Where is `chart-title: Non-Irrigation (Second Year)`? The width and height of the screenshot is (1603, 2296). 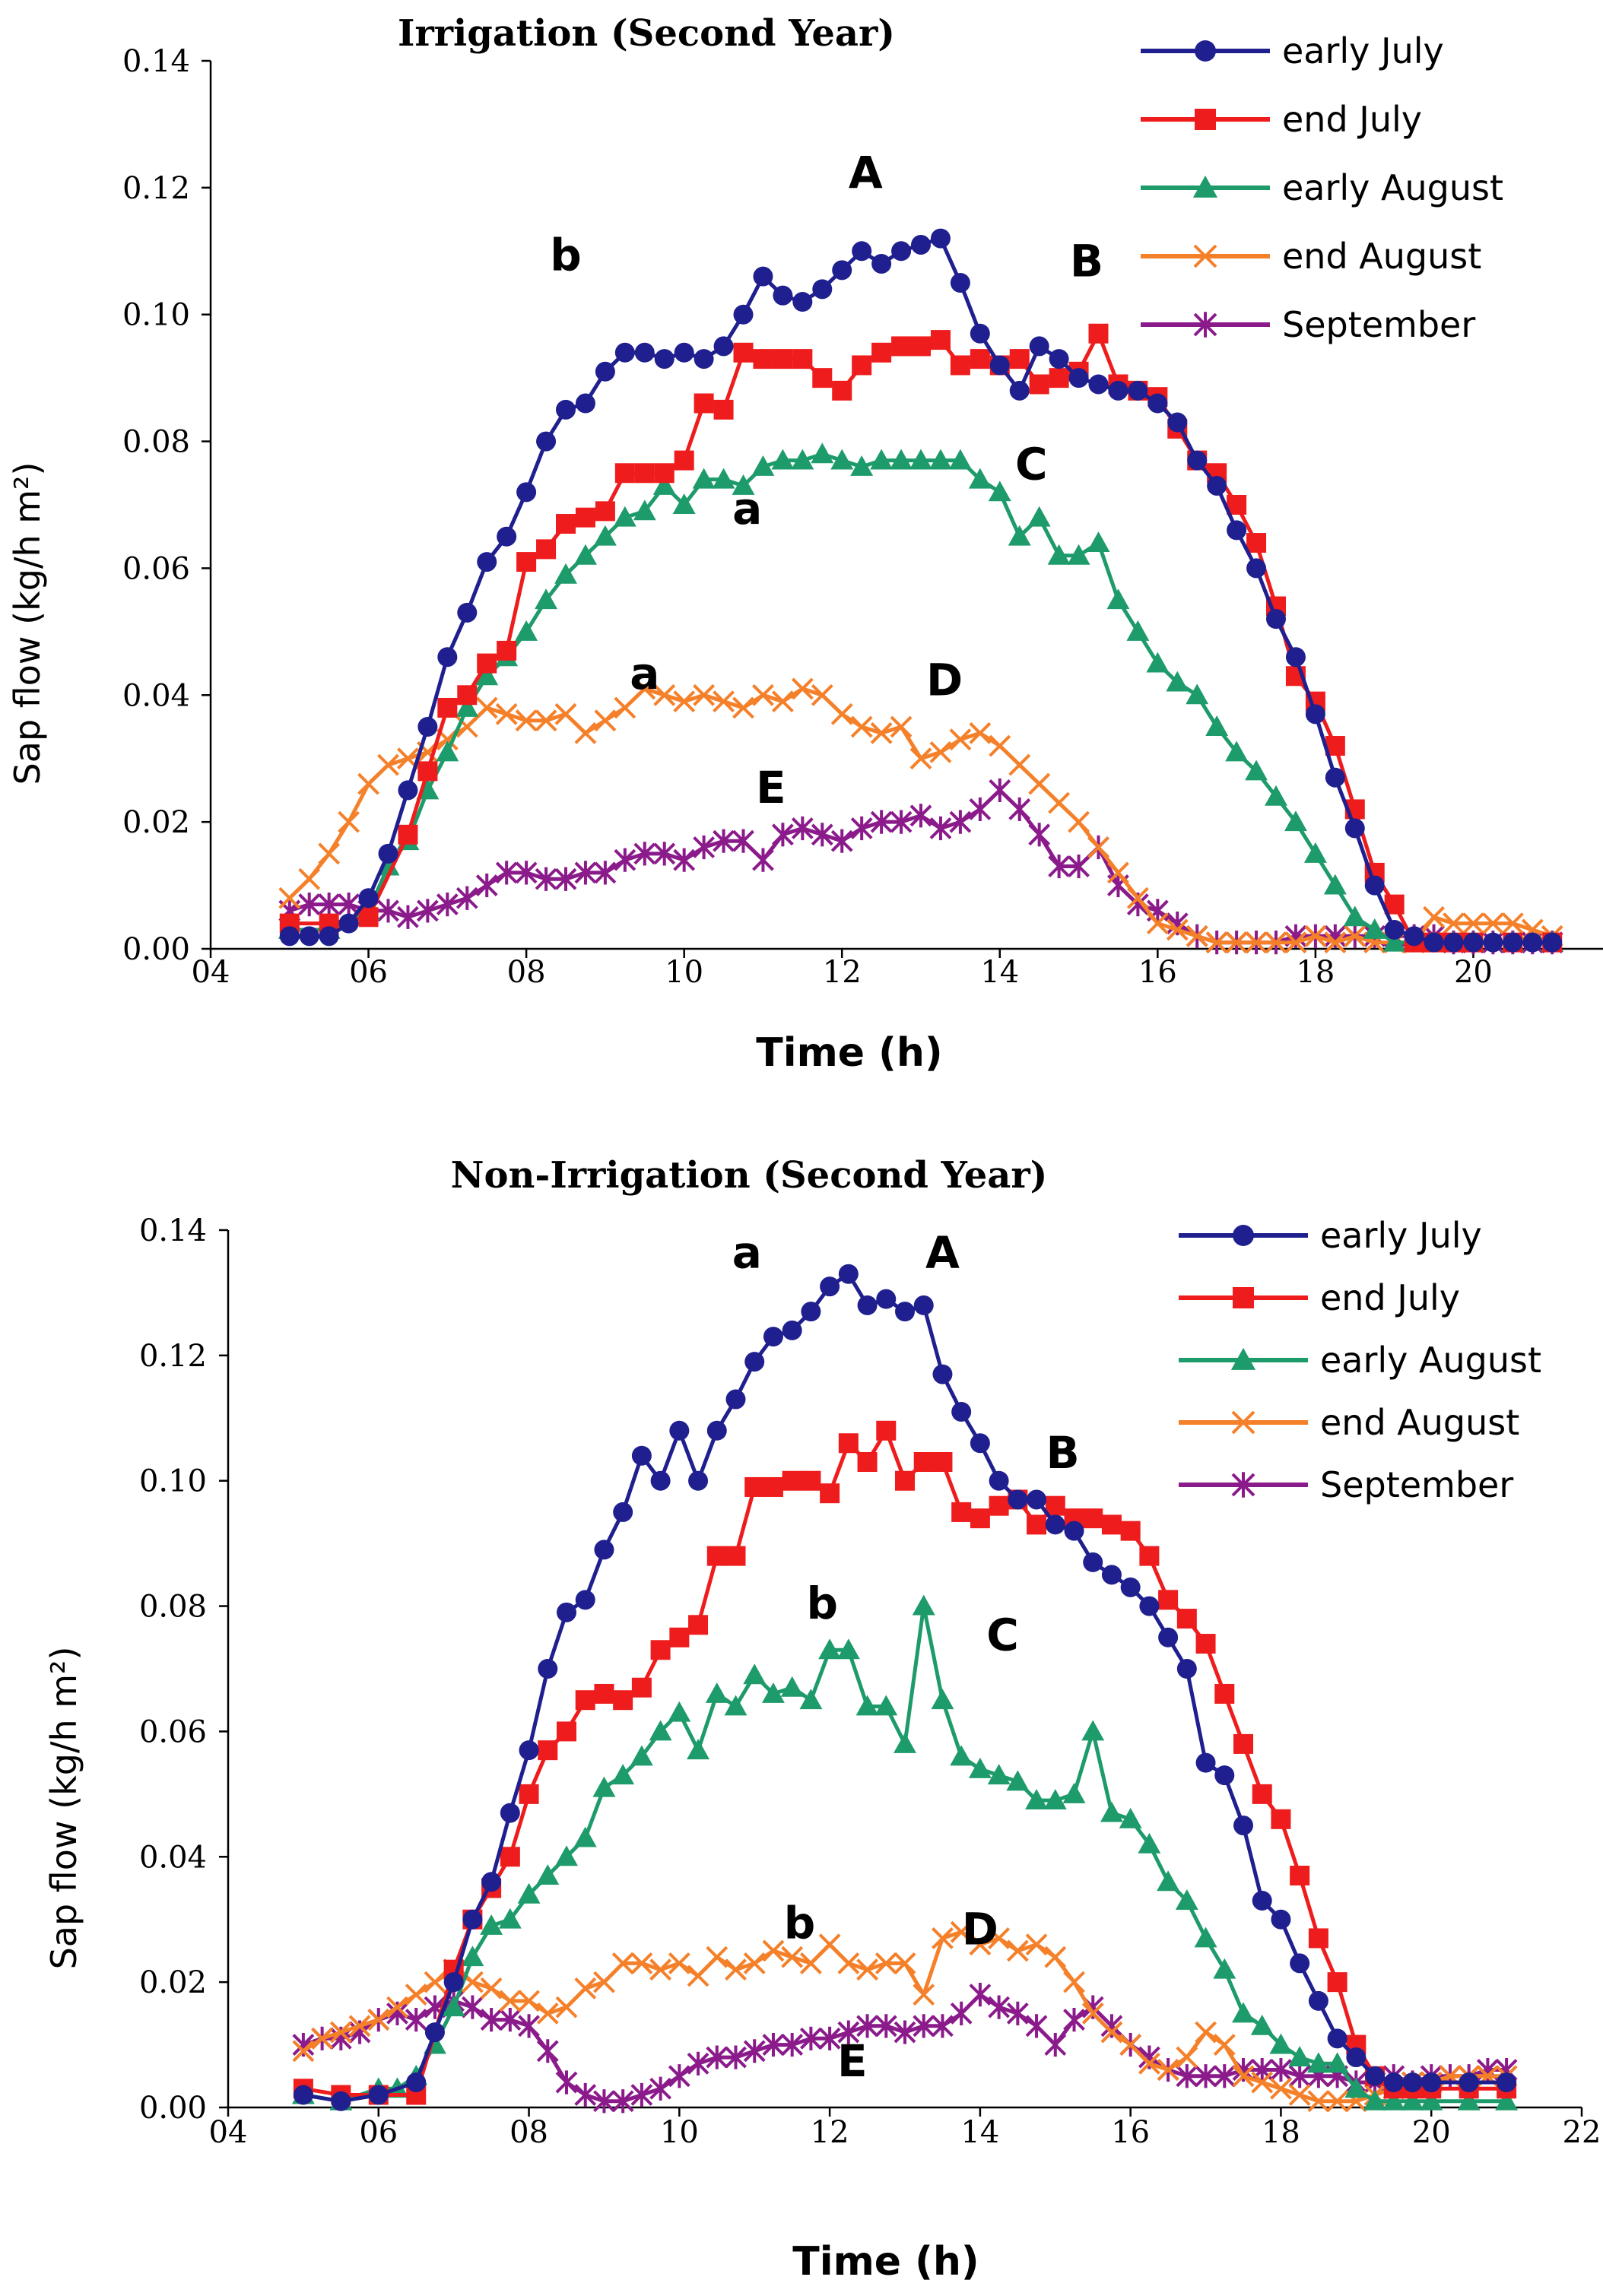 chart-title: Non-Irrigation (Second Year) is located at coordinates (749, 1175).